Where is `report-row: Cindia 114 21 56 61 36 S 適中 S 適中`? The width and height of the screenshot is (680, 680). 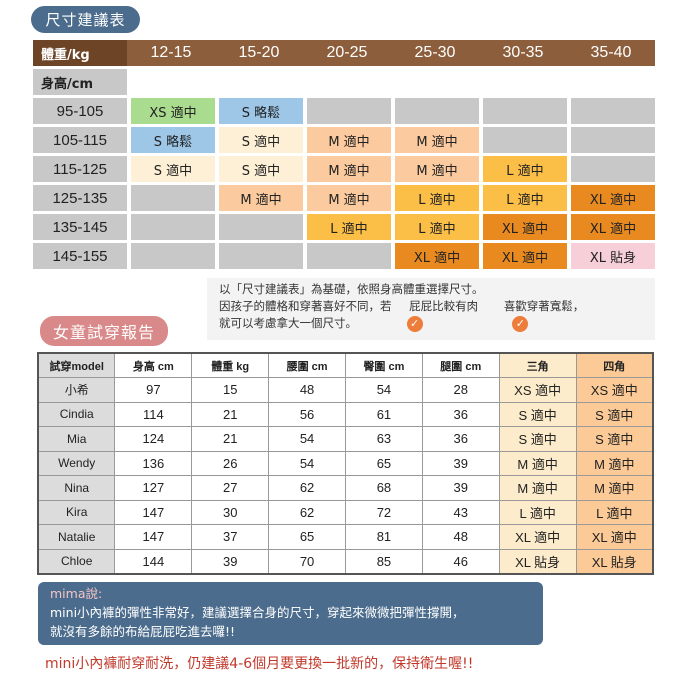
report-row: Cindia 114 21 56 61 36 S 適中 S 適中 is located at coordinates (345, 414).